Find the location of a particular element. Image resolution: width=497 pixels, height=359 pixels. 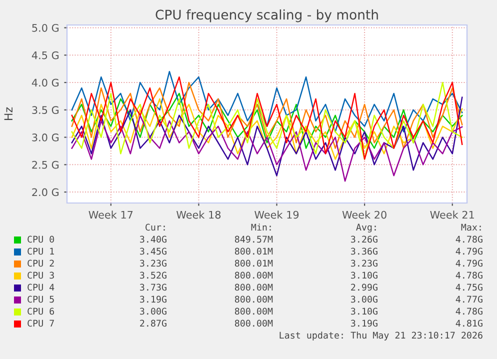

text: 3.26G is located at coordinates (364, 239).